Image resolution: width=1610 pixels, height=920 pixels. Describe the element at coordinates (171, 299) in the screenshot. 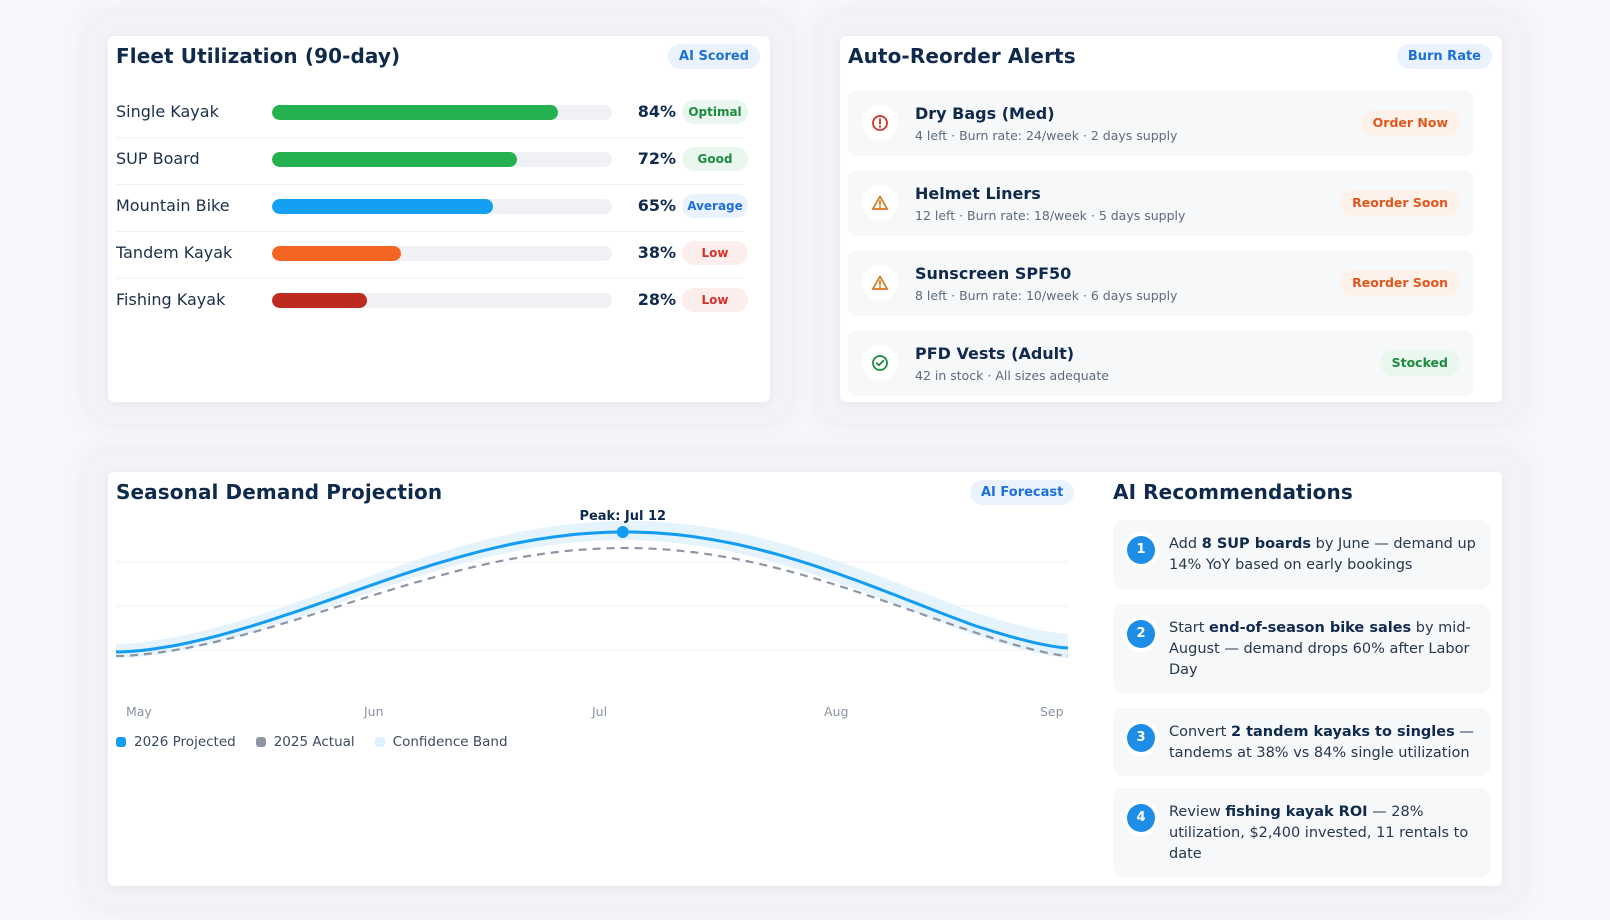

I see `equipment-name: Fishing Kayak` at that location.